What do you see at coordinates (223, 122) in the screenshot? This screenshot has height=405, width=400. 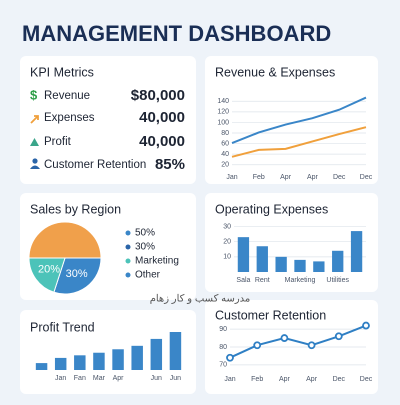 I see `y-tick-label: 100` at bounding box center [223, 122].